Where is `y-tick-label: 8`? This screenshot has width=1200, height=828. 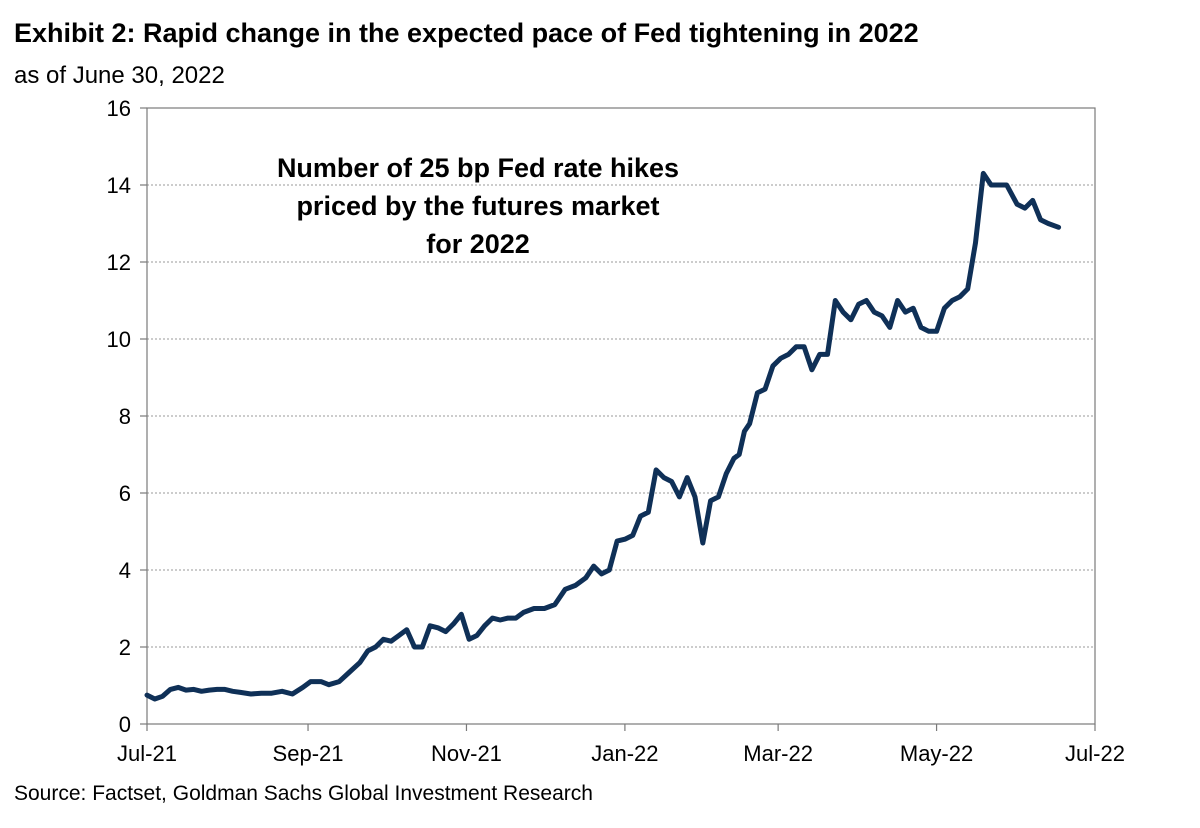
y-tick-label: 8 is located at coordinates (125, 416).